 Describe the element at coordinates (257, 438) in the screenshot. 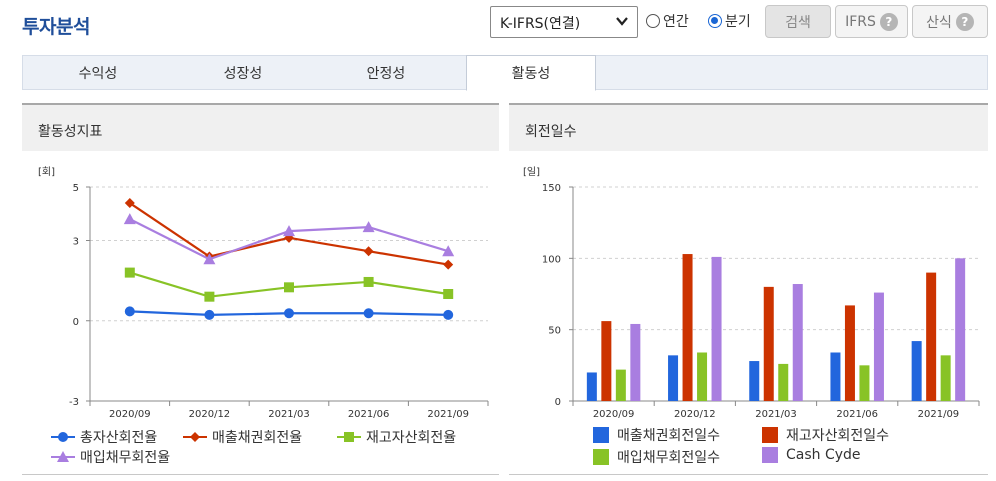

I see `legend-label: 매출채권회전율` at that location.